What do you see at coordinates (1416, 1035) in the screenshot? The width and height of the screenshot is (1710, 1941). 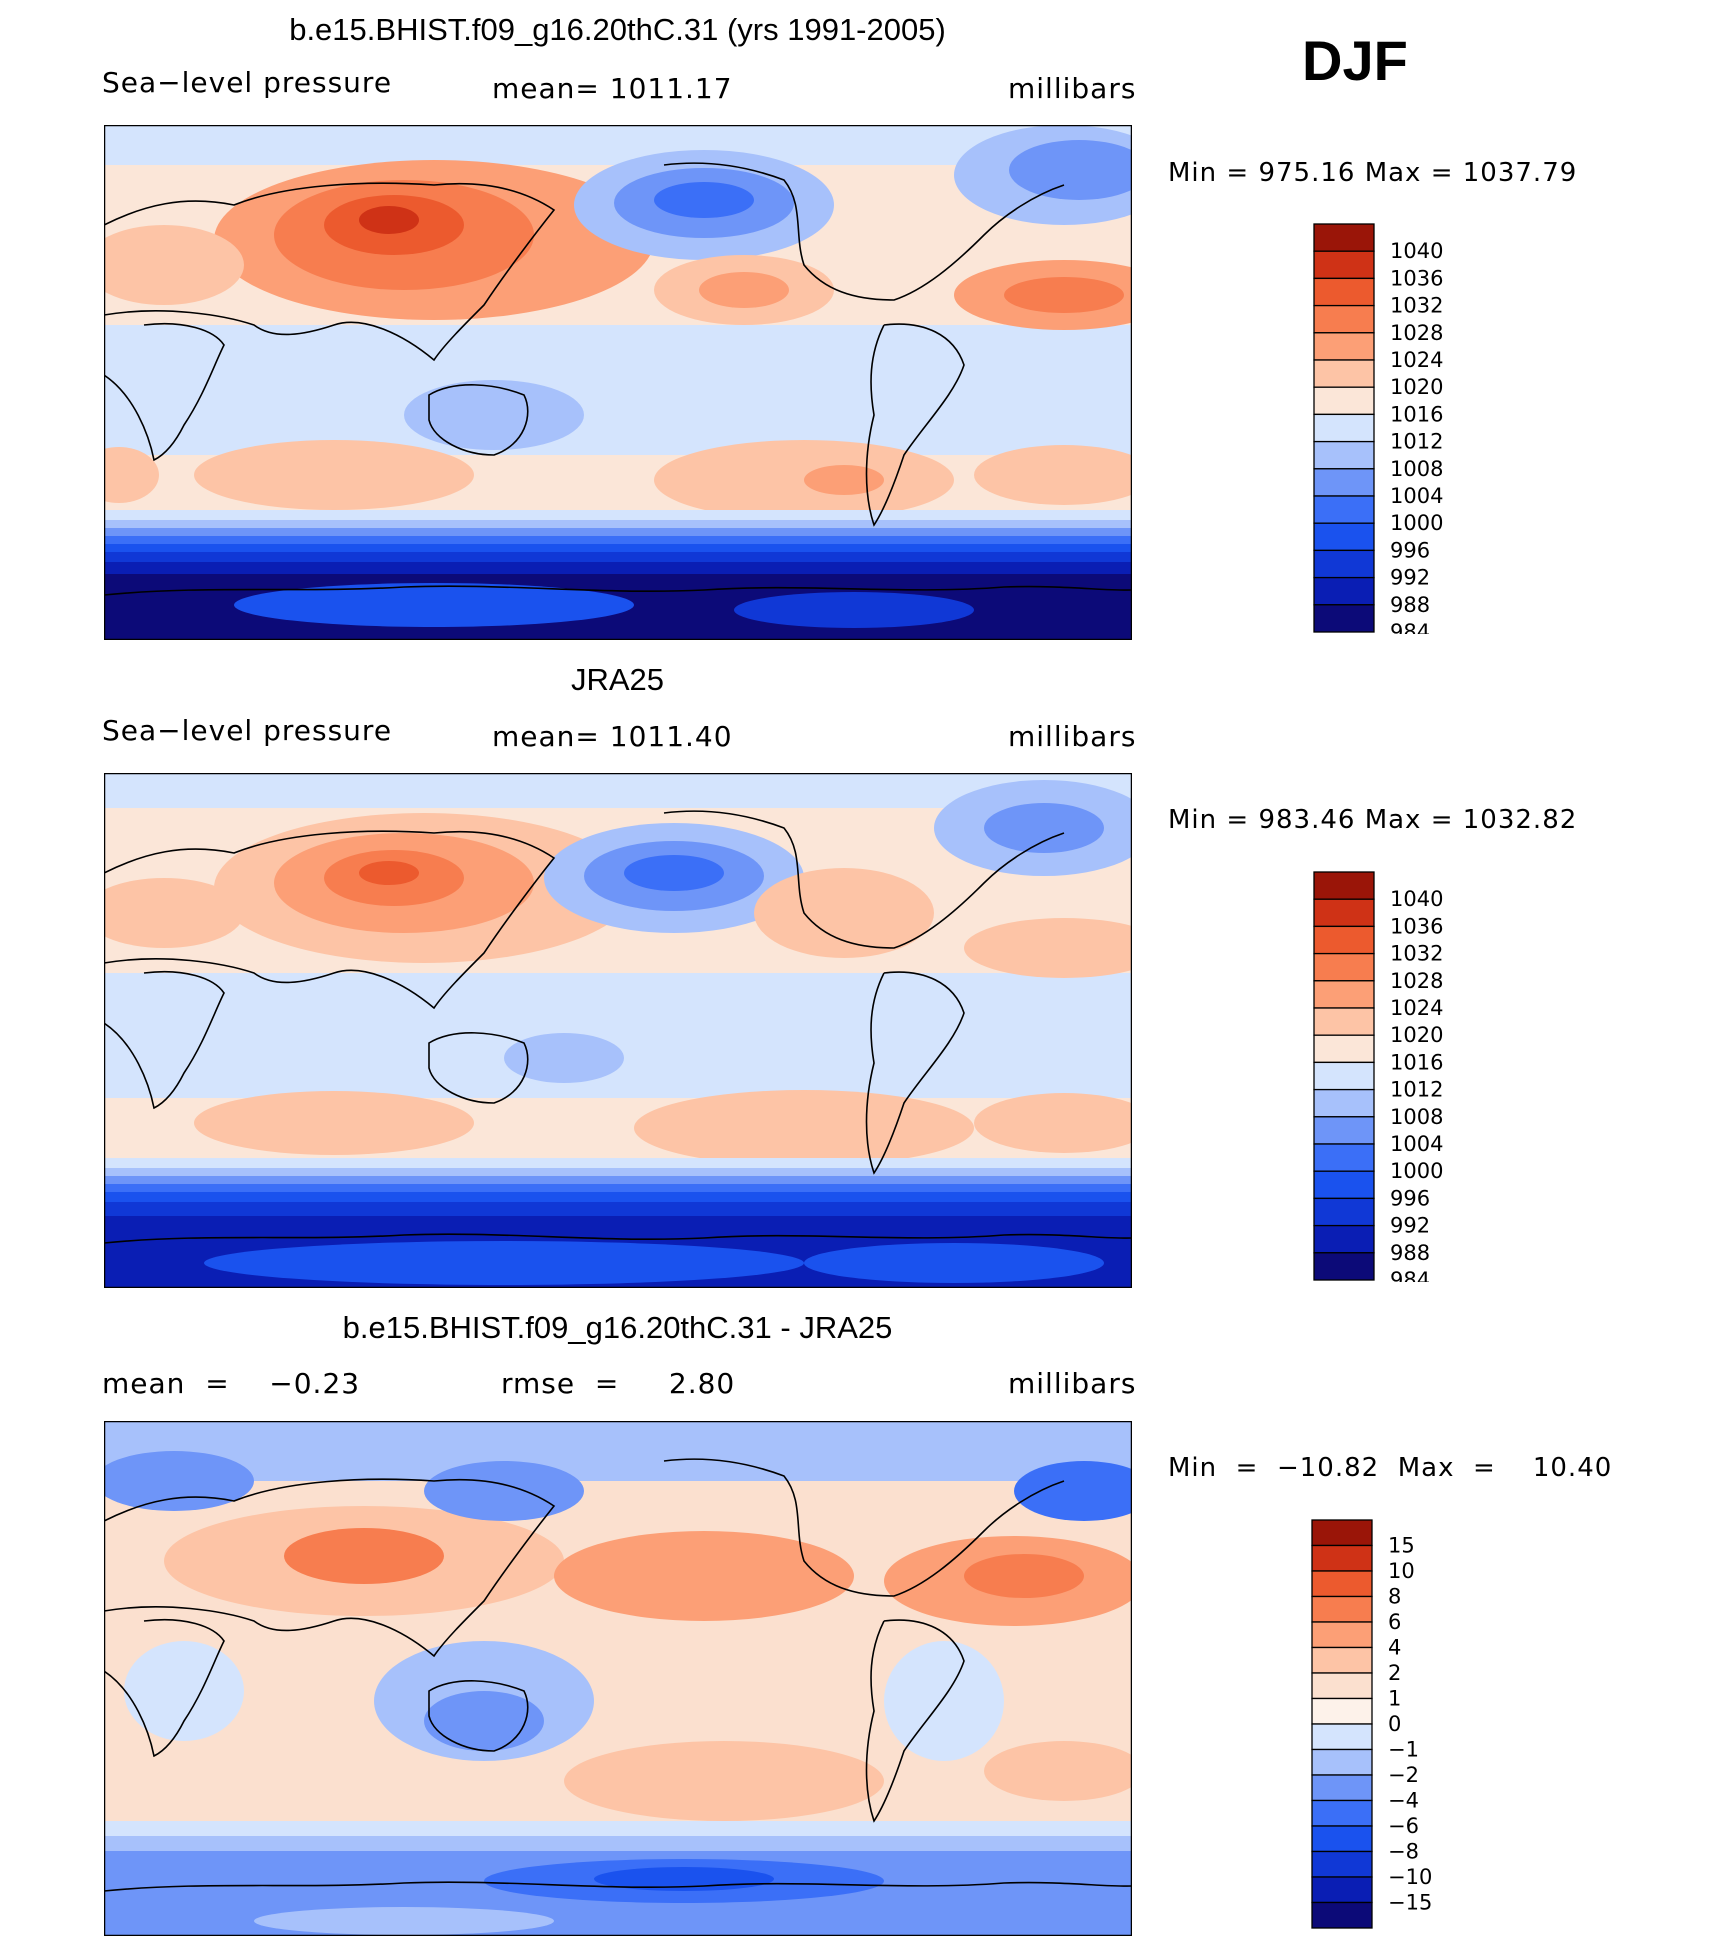 I see `colorbar-tick-label: 1020` at bounding box center [1416, 1035].